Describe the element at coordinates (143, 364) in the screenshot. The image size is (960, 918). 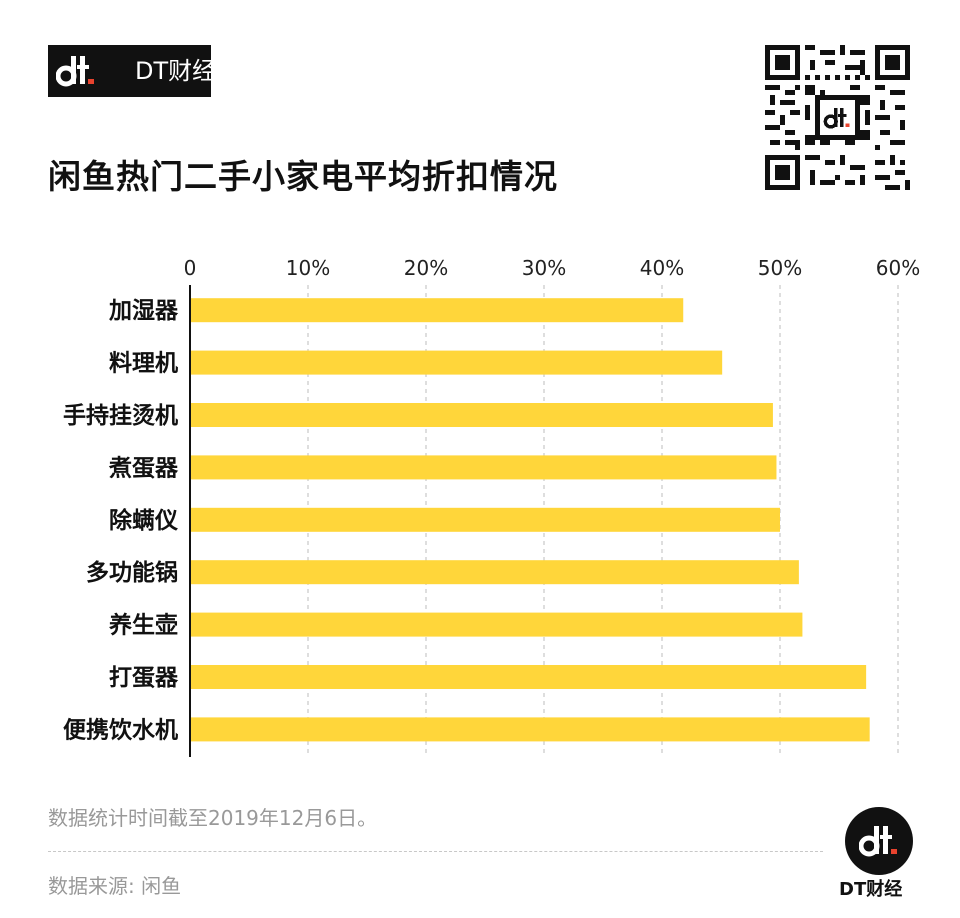
I see `category-label: 料理机` at that location.